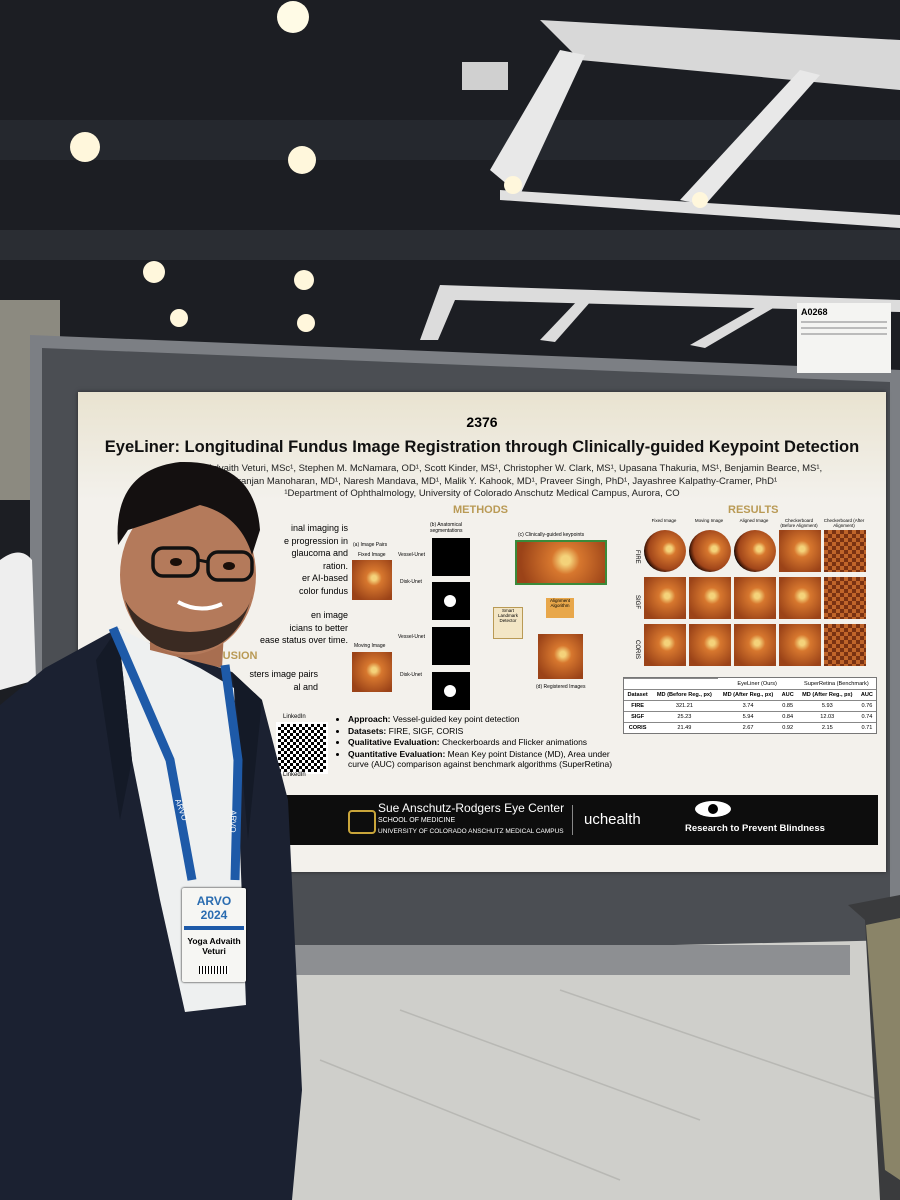 This screenshot has height=1200, width=900. What do you see at coordinates (394, 742) in the screenshot?
I see `bullet-label: Qualitative Evaluation:` at bounding box center [394, 742].